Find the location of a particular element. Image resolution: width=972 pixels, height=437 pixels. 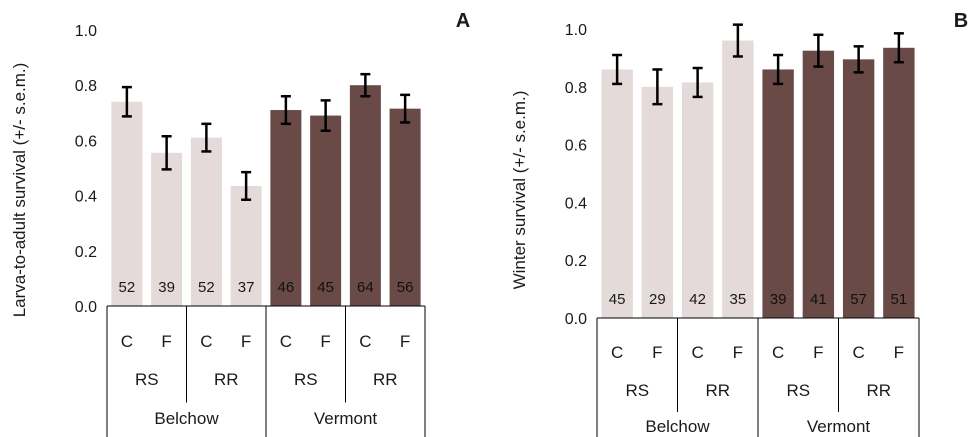

b-y-tick-label: 1.0 is located at coordinates (576, 30).